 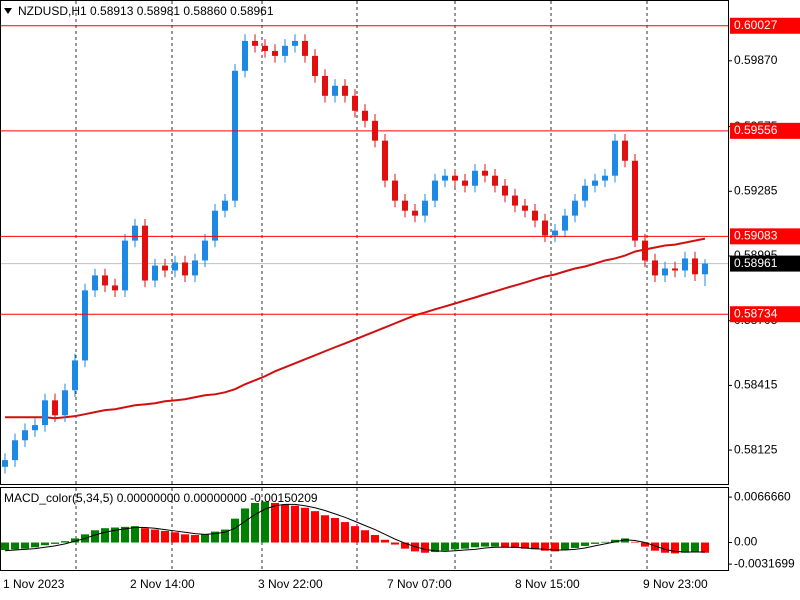 What do you see at coordinates (8, 11) in the screenshot?
I see `collapse-icon` at bounding box center [8, 11].